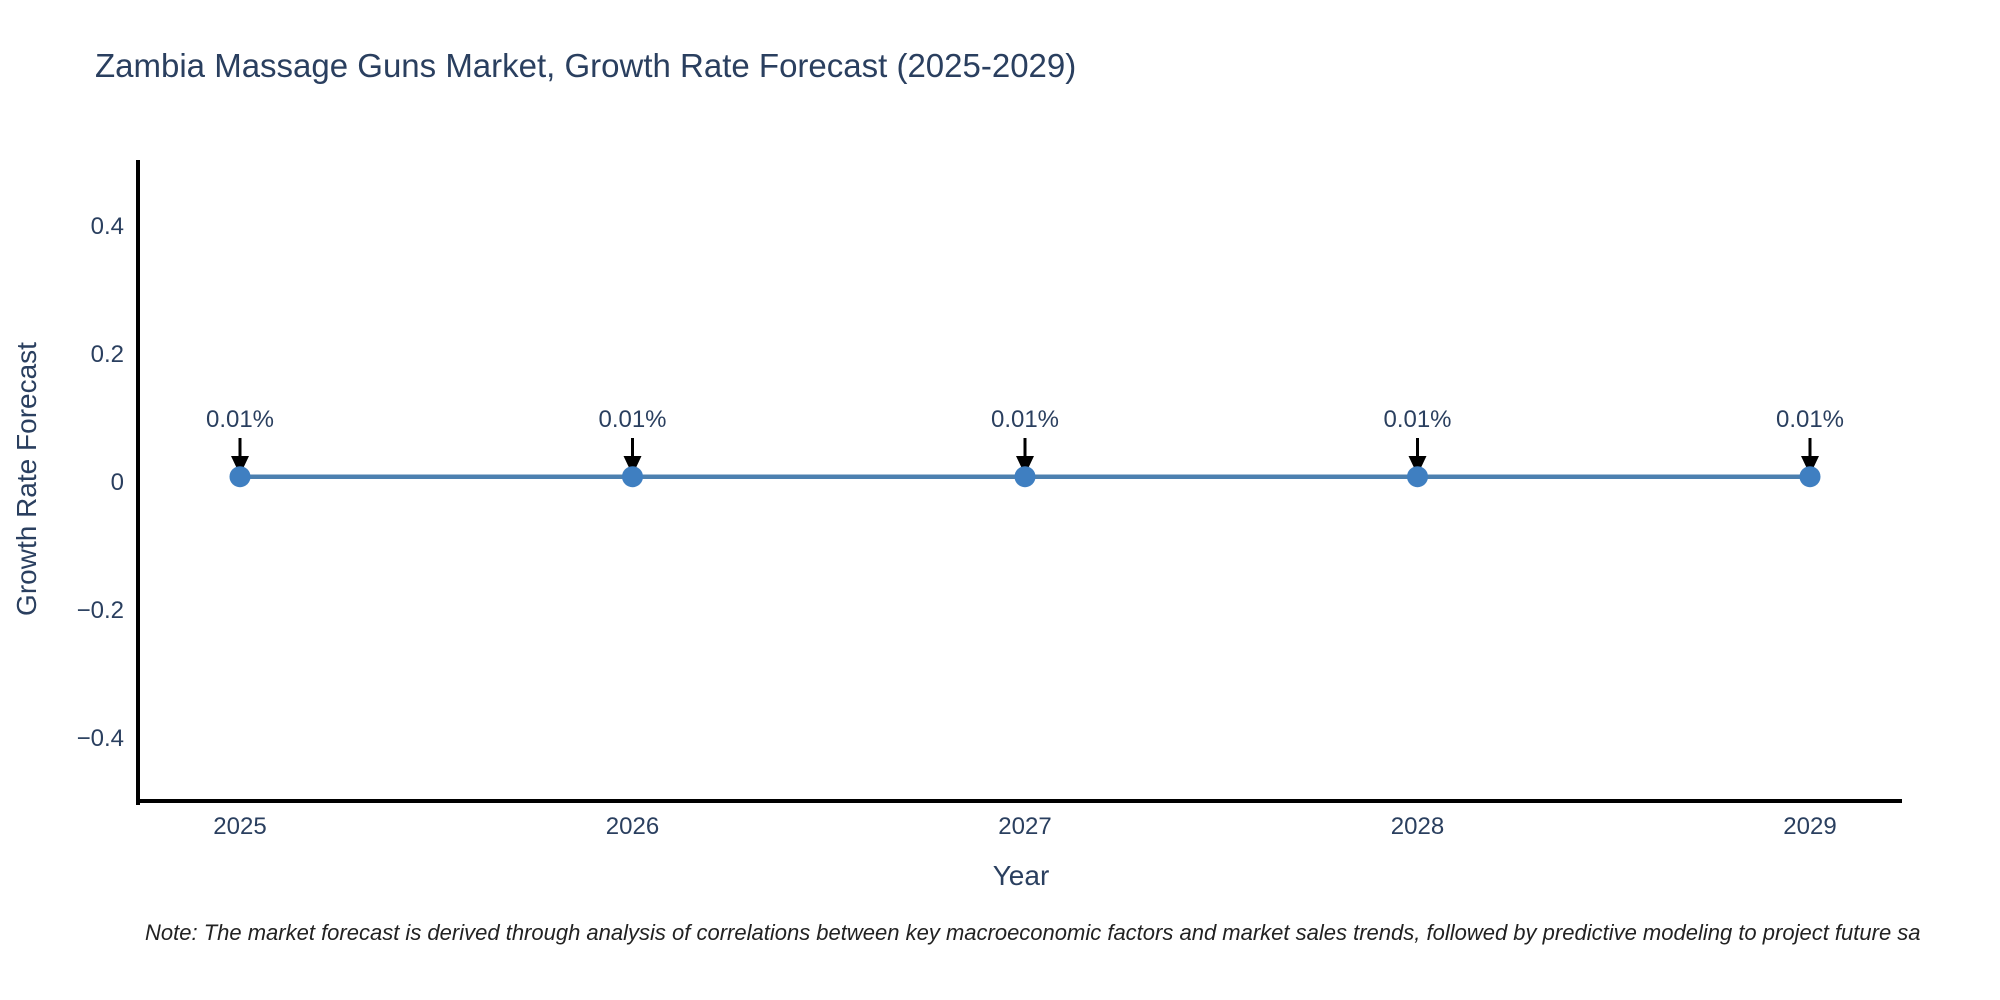 The image size is (2000, 1000). Describe the element at coordinates (1417, 465) in the screenshot. I see `annotation-arrowhead-2028` at that location.